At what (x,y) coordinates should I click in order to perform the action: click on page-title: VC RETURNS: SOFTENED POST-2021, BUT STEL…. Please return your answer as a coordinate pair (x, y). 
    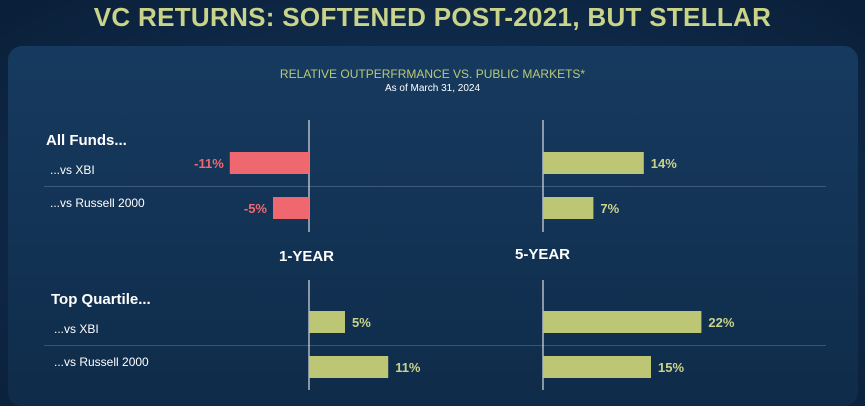
    Looking at the image, I should click on (432, 17).